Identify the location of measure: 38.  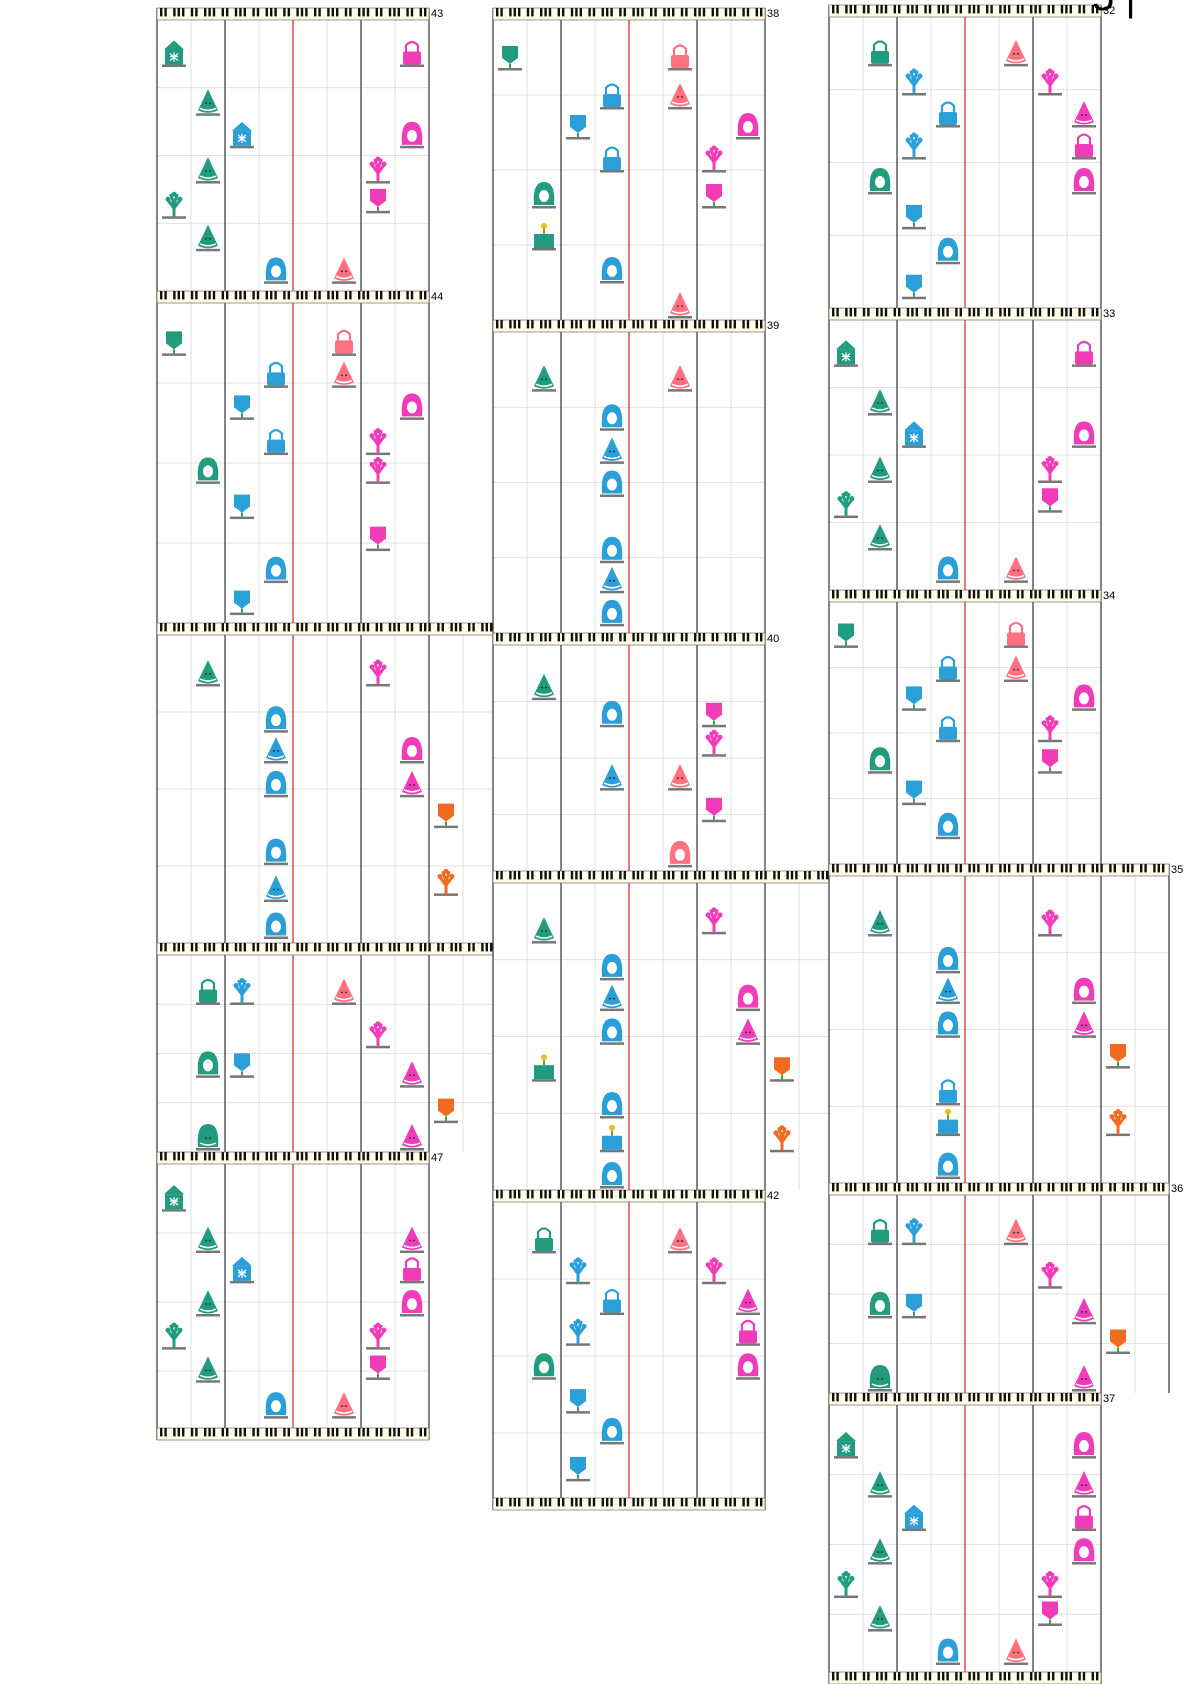
(635, 163).